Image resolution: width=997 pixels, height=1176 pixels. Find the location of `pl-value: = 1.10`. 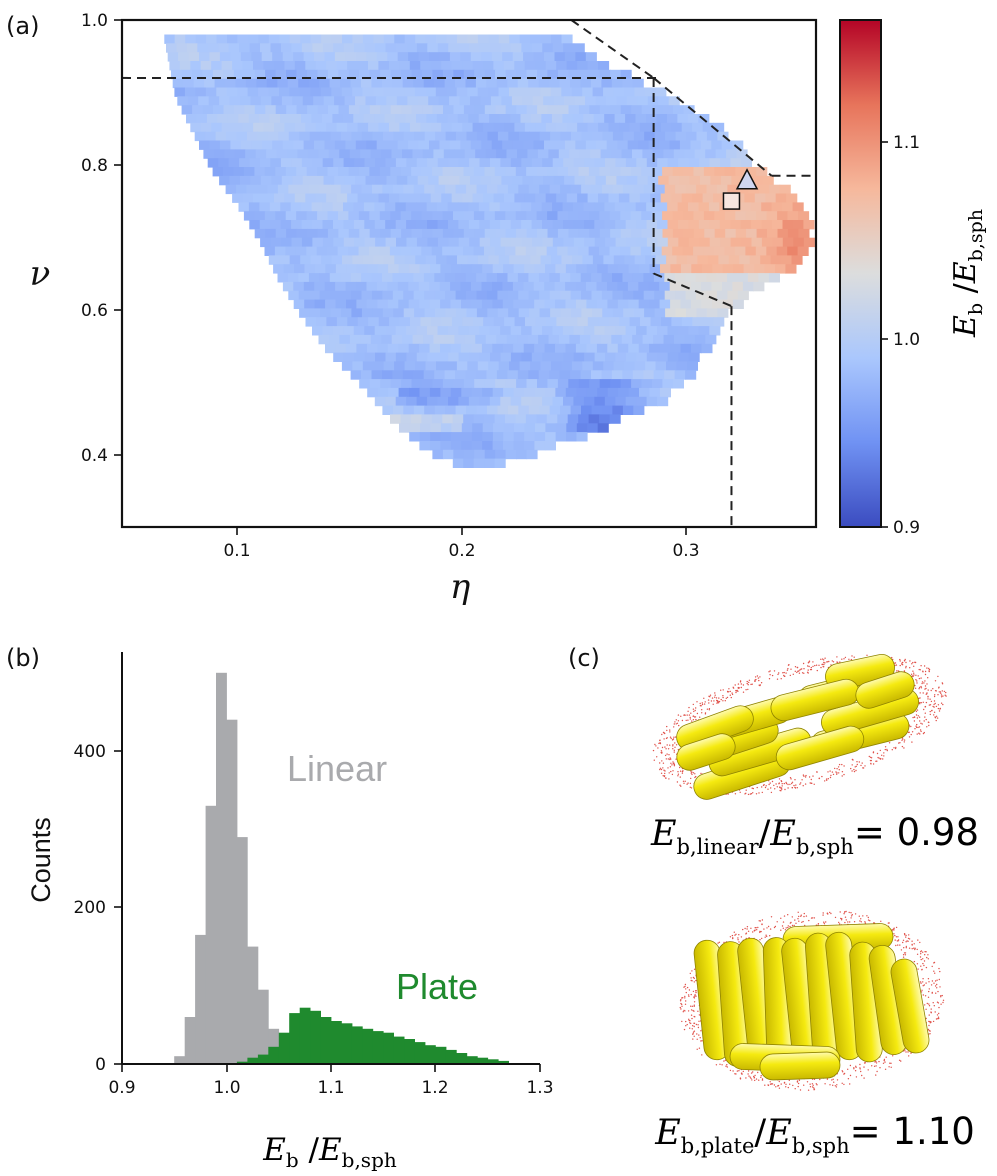

pl-value: = 1.10 is located at coordinates (912, 1131).